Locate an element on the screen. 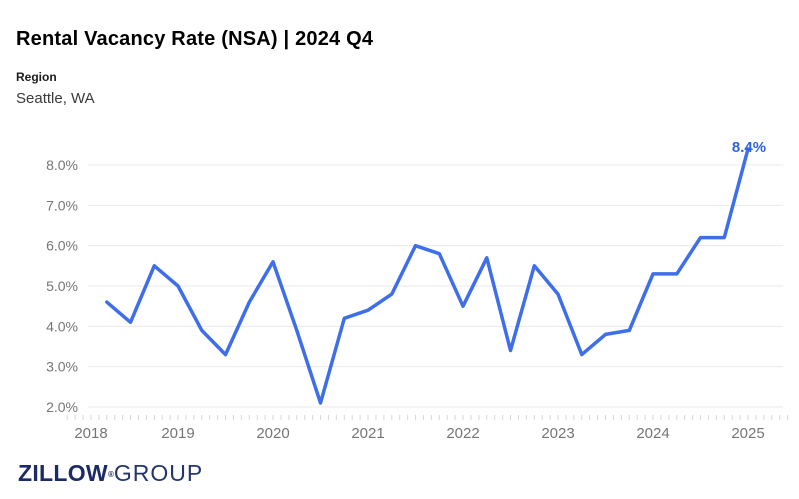 Image resolution: width=799 pixels, height=499 pixels. x-axis-tick-label: 2020 is located at coordinates (272, 433).